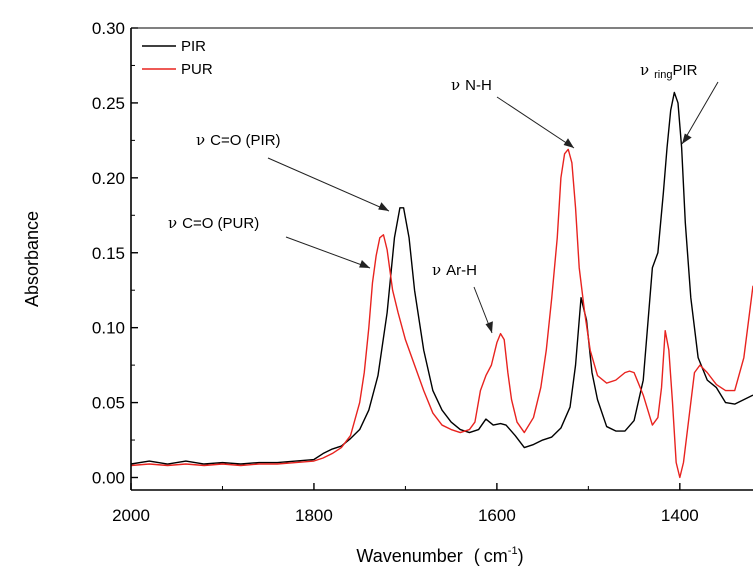 The width and height of the screenshot is (753, 574). I want to click on annotation-ring-pir: ν ringPIR, so click(679, 103).